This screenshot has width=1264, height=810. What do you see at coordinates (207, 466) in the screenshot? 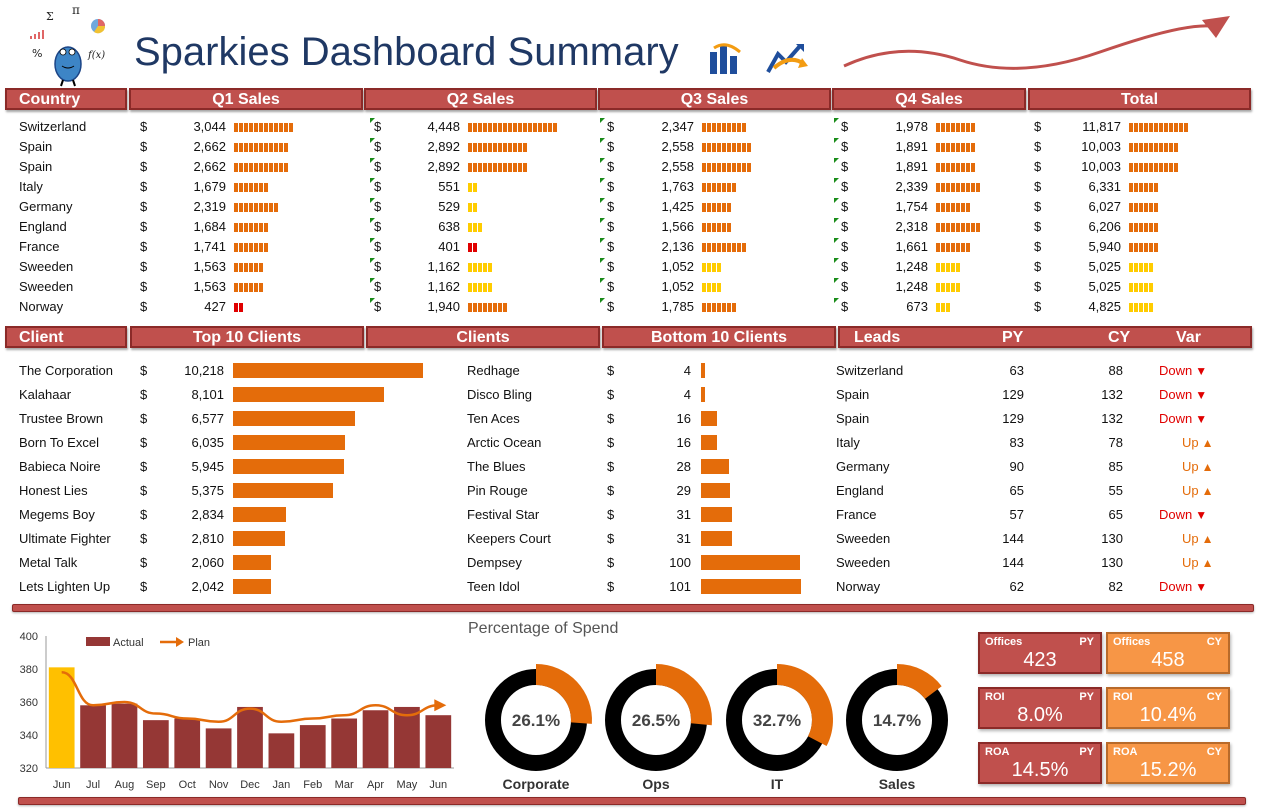
I see `top-client-value: 5,945` at bounding box center [207, 466].